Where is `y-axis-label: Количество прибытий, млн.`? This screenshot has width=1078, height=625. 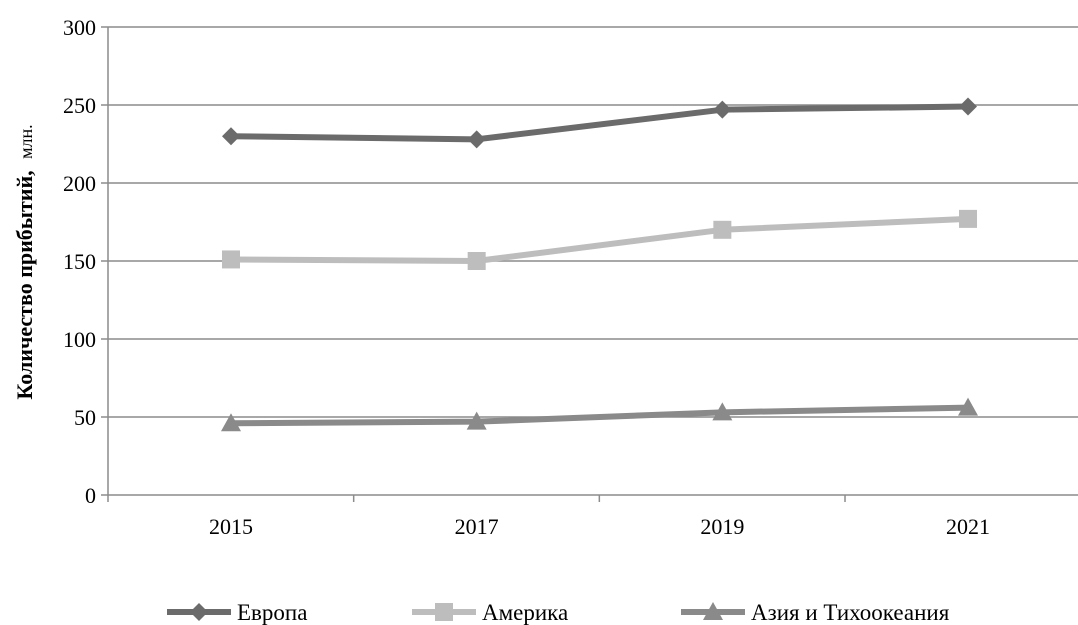
y-axis-label: Количество прибытий, млн. is located at coordinates (24, 261).